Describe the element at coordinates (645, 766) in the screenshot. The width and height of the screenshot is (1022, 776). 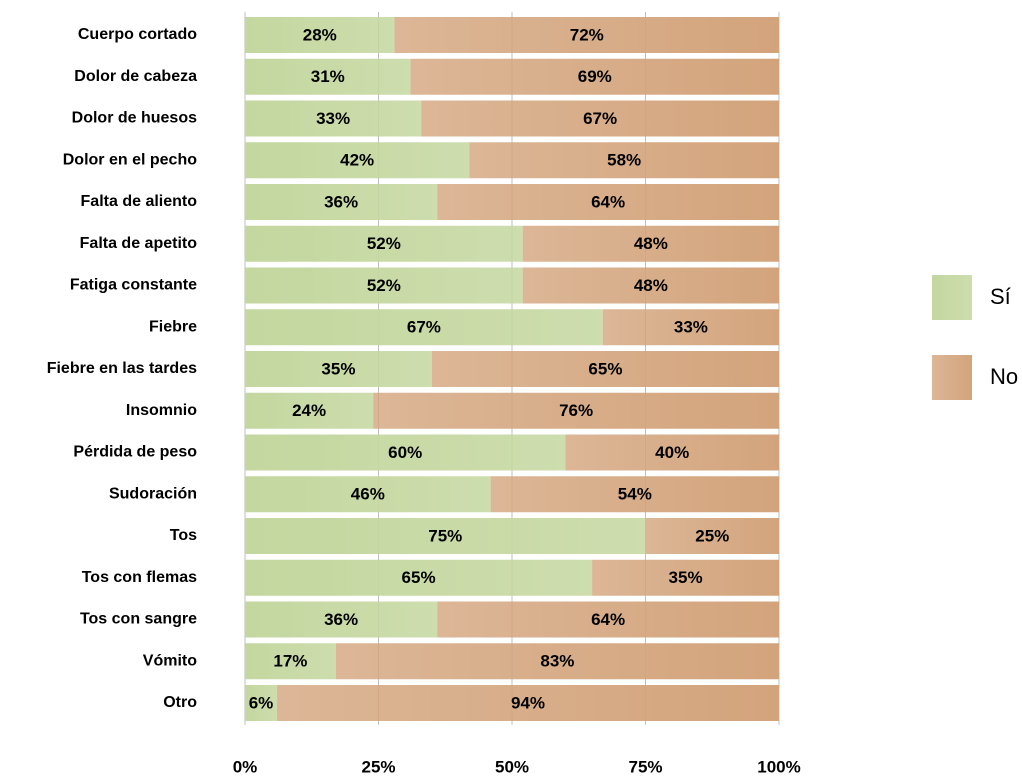
I see `x-tick-label: 75%` at that location.